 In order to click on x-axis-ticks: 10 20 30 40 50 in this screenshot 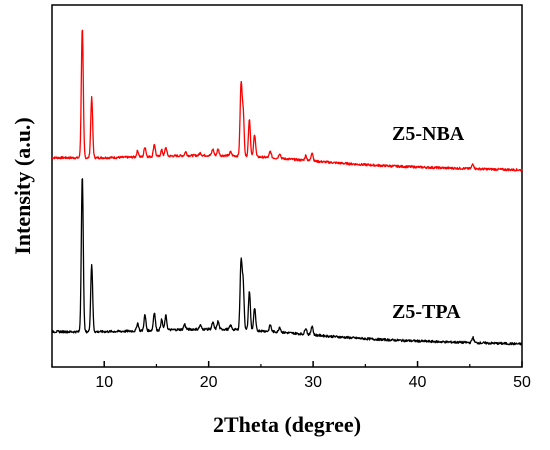, I will do `click(291, 376)`.